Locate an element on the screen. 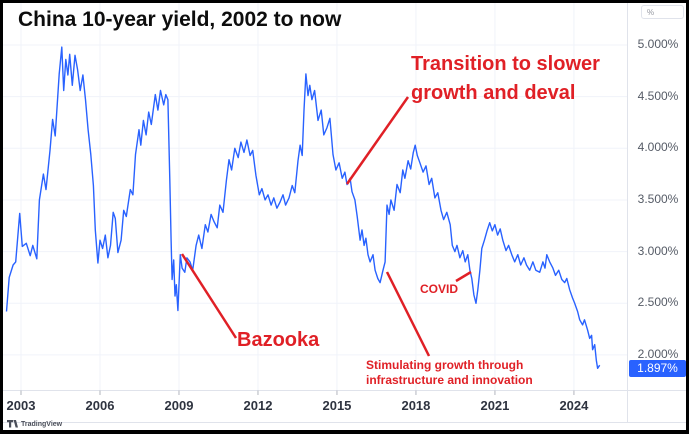  time-axis-label: 2006 is located at coordinates (100, 405).